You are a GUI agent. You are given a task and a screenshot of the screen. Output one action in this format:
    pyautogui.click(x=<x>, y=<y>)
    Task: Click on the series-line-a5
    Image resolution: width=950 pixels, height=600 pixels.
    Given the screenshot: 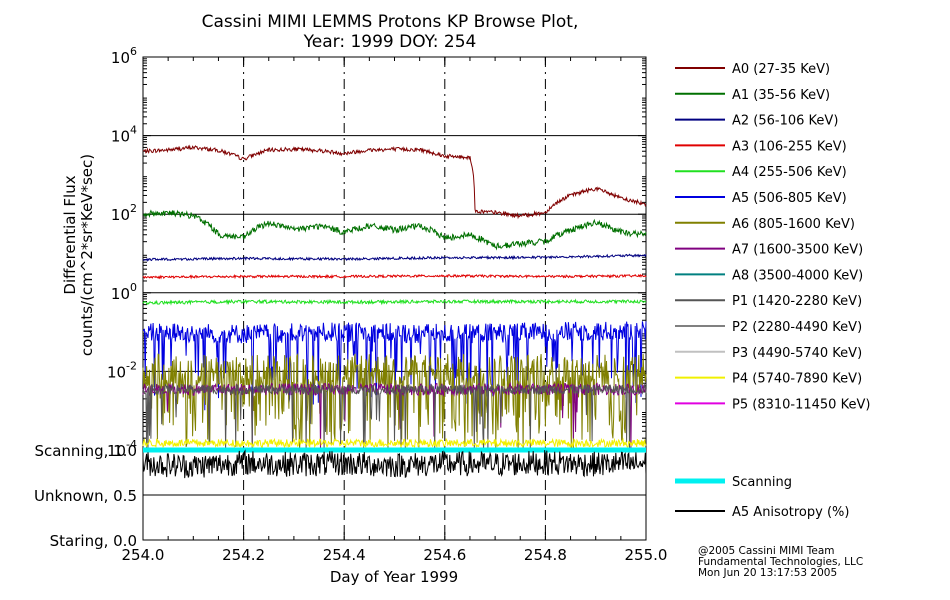 What is the action you would take?
    pyautogui.click(x=394, y=366)
    